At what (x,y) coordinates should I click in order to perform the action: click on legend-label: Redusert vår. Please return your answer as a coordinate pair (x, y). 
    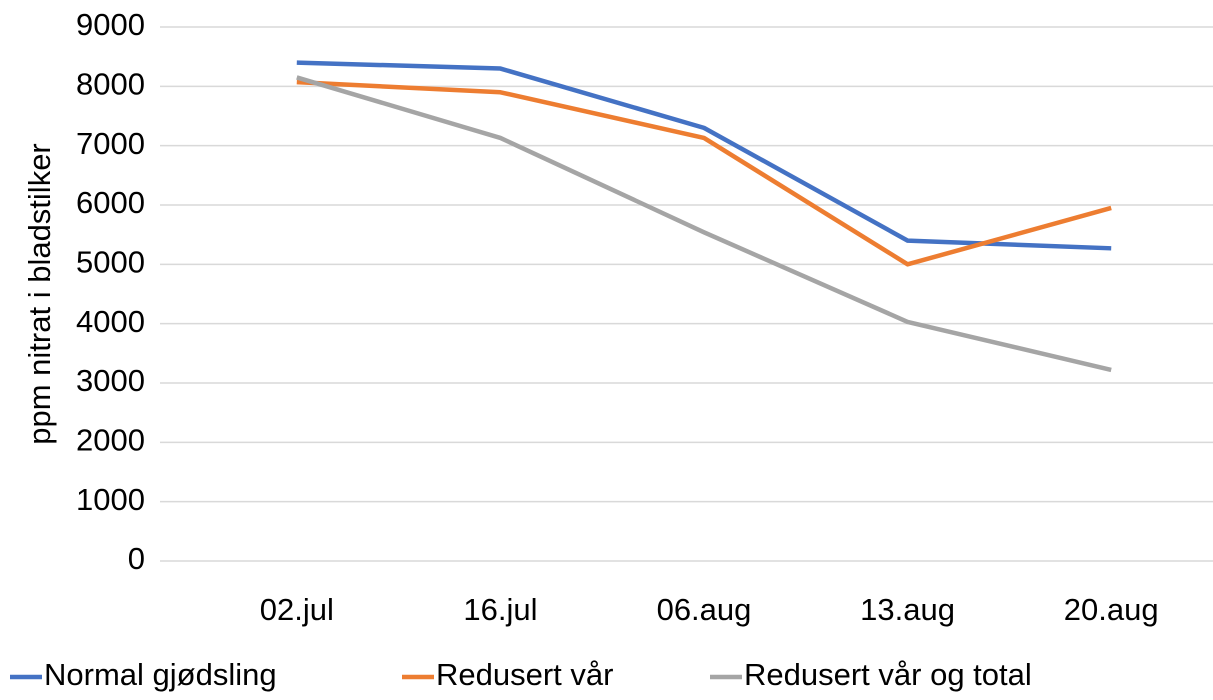
    Looking at the image, I should click on (524, 674).